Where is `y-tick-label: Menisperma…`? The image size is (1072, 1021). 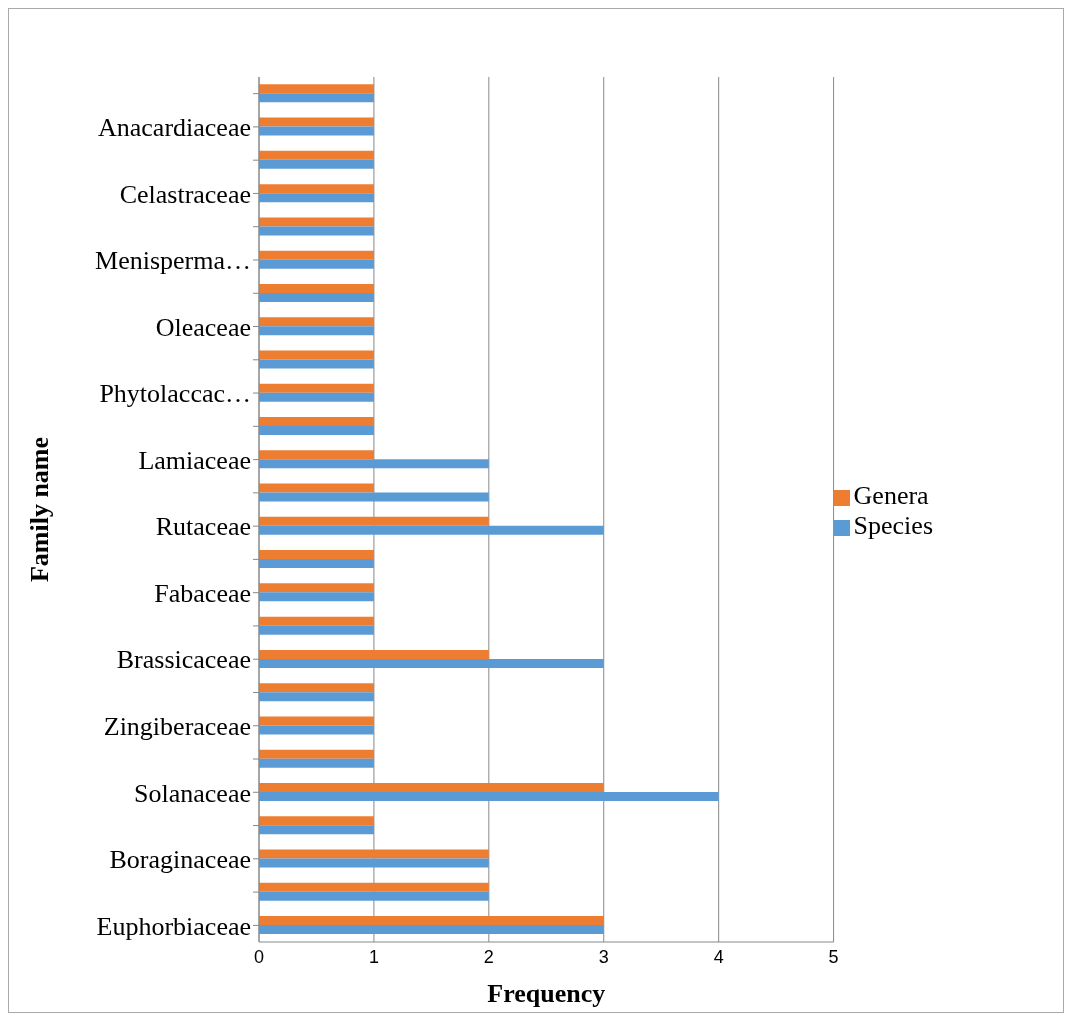
y-tick-label: Menisperma… is located at coordinates (173, 261).